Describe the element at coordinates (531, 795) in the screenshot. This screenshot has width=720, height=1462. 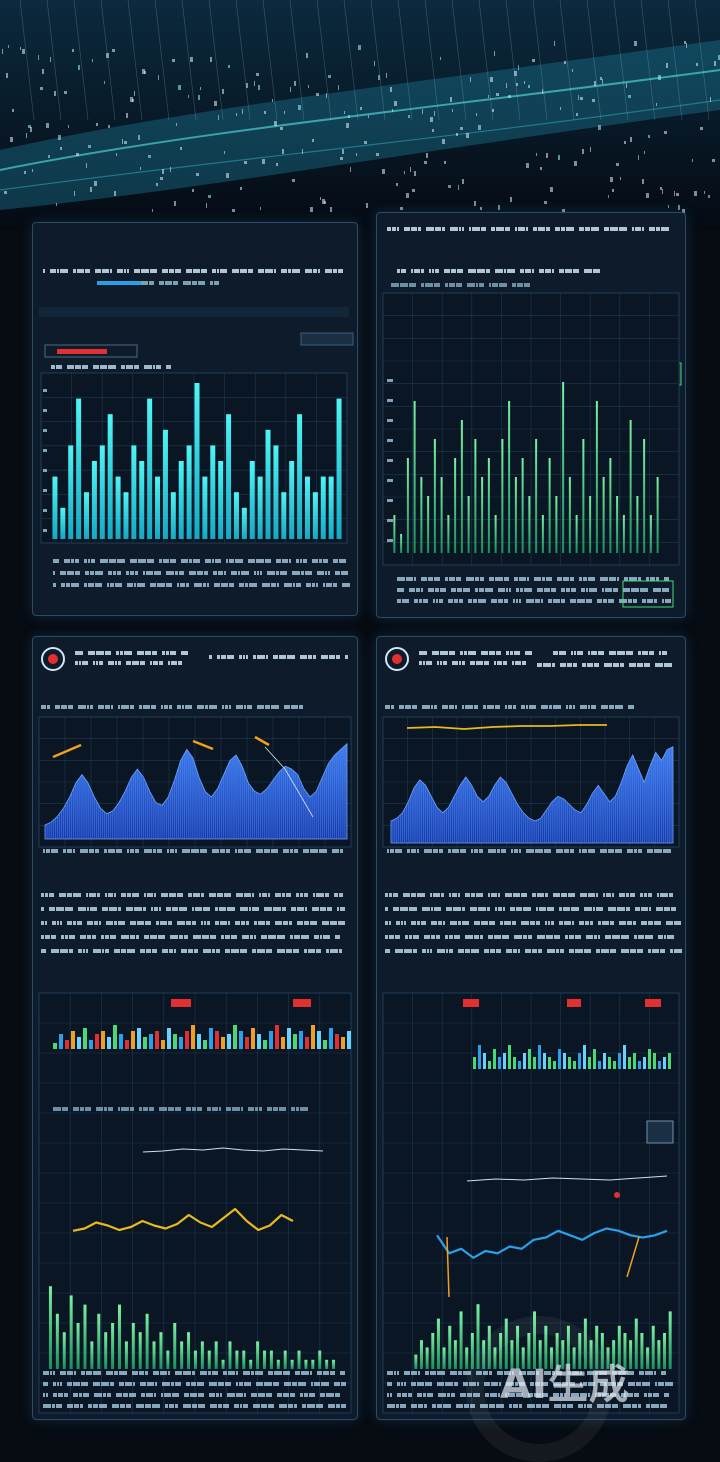
I see `blue-area-spikes` at that location.